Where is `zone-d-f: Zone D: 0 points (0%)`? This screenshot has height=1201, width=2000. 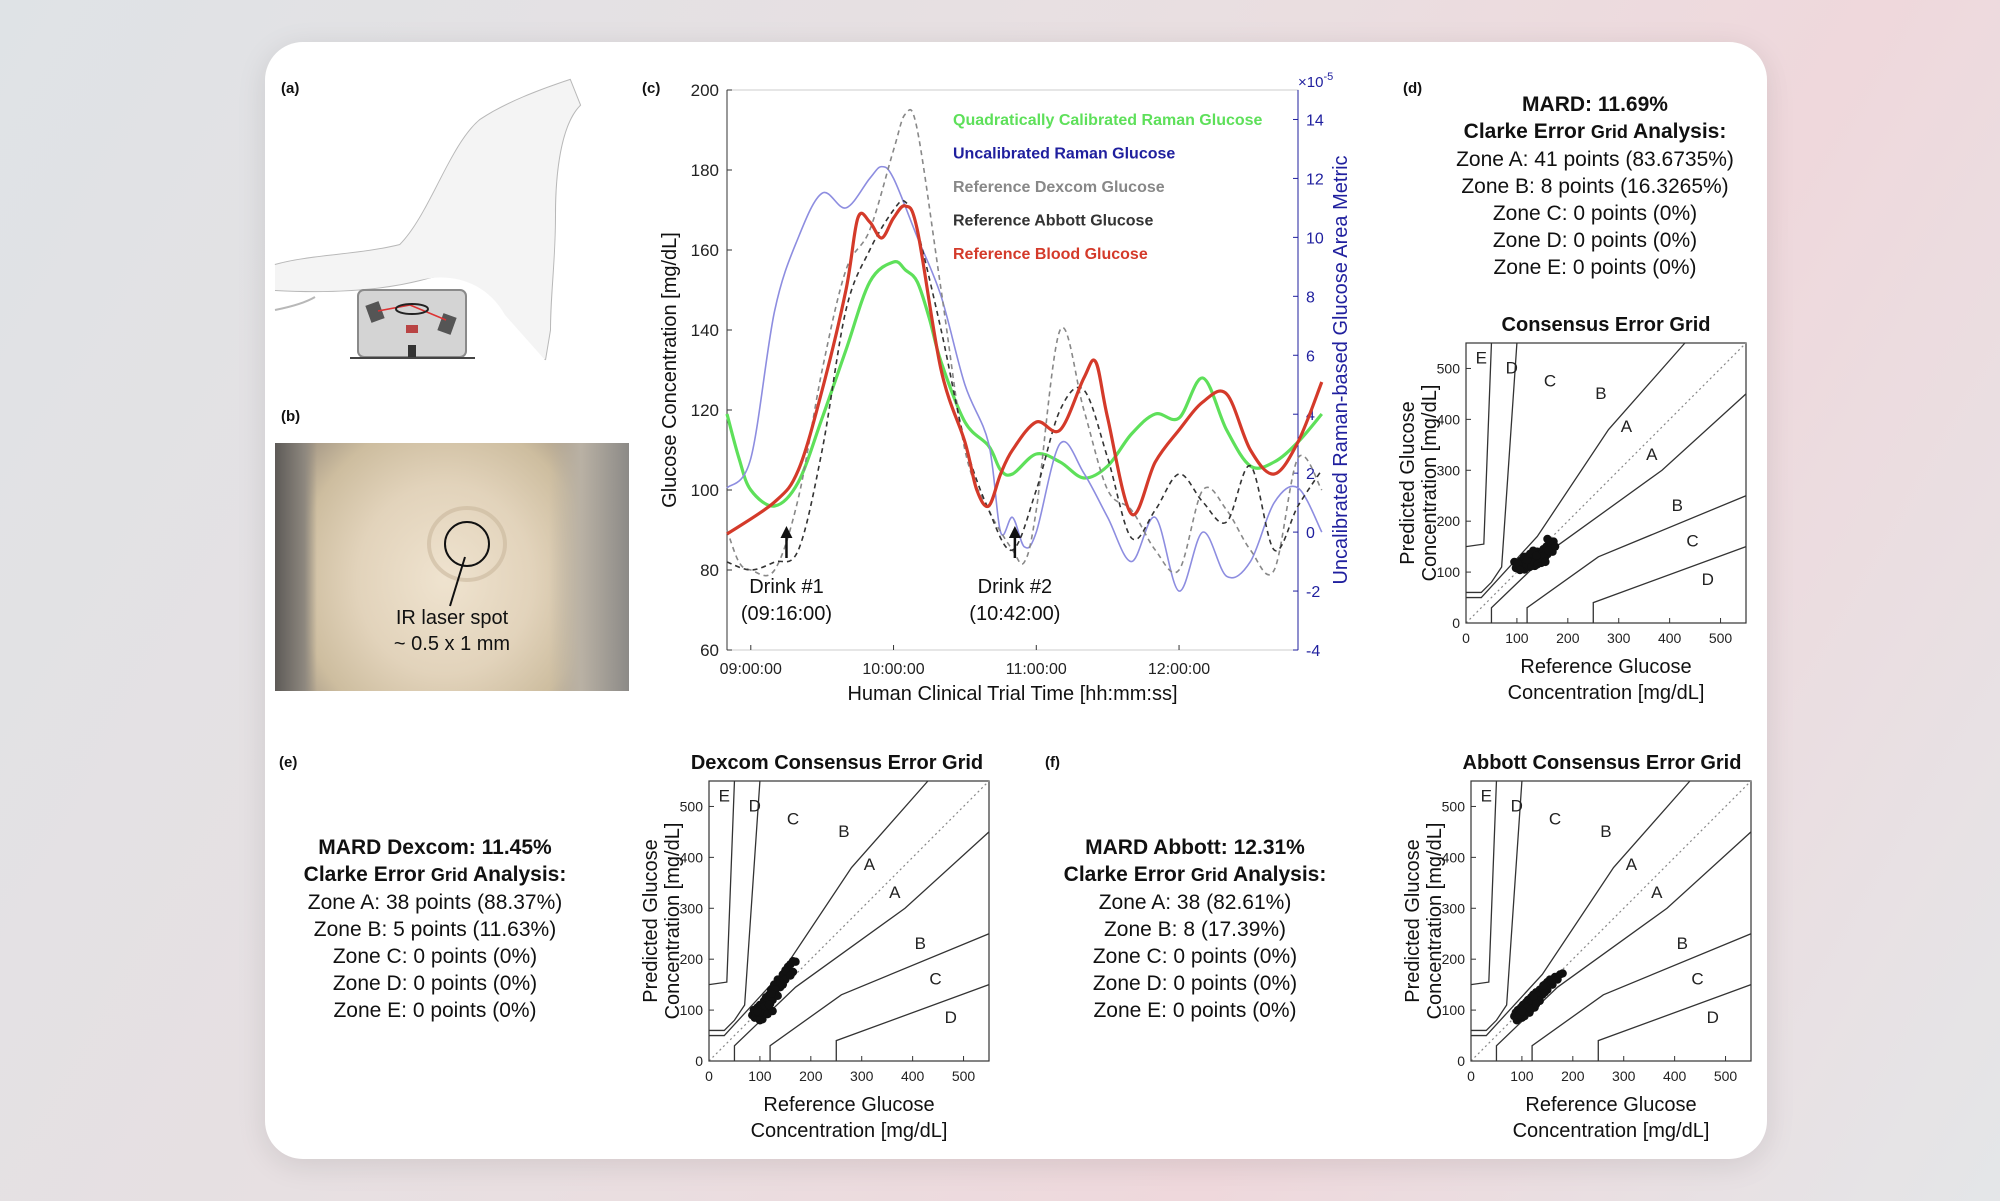
zone-d-f: Zone D: 0 points (0%) is located at coordinates (1195, 983).